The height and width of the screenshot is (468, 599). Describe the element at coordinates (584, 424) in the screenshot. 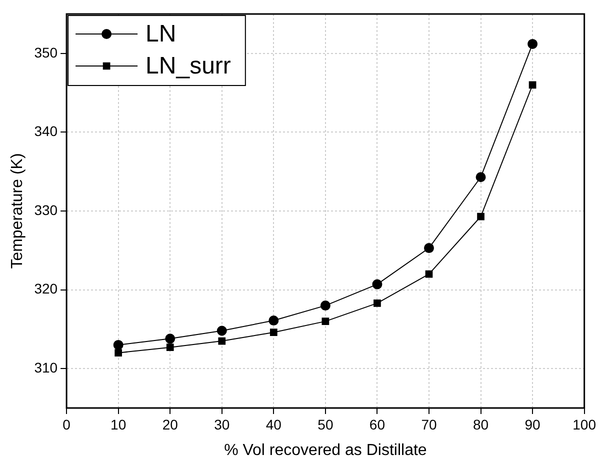

I see `x-tick-label: 100` at that location.